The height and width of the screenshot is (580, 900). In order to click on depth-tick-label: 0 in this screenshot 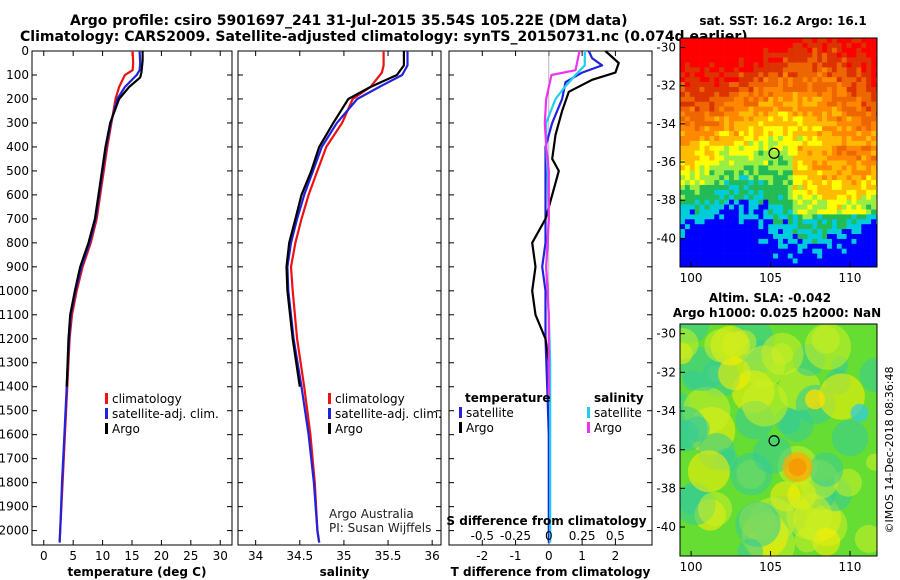, I will do `click(25, 51)`.